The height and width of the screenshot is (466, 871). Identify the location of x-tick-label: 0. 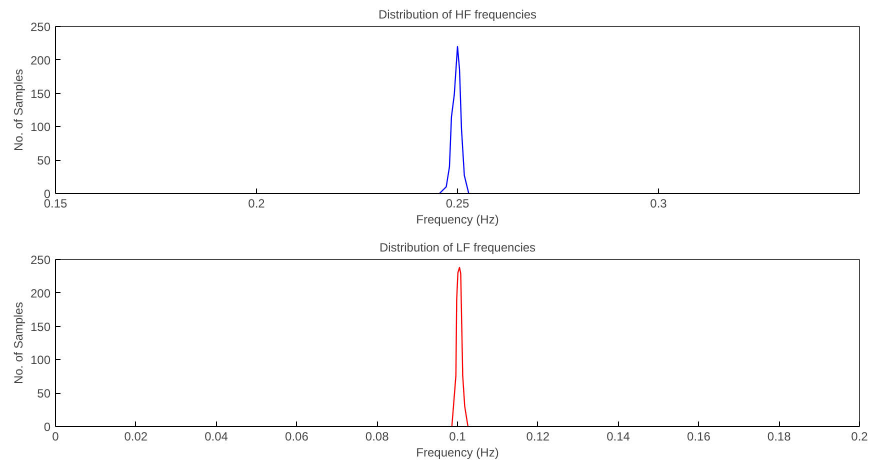
(56, 437).